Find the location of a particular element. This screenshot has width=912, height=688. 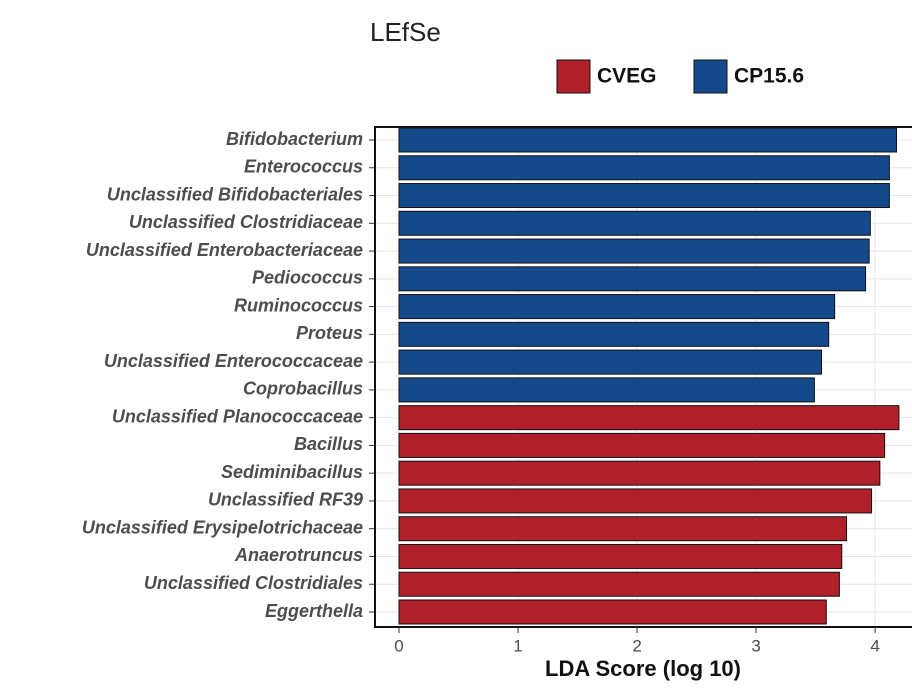

x-axis-title: LDA Score (log 10) is located at coordinates (643, 668).